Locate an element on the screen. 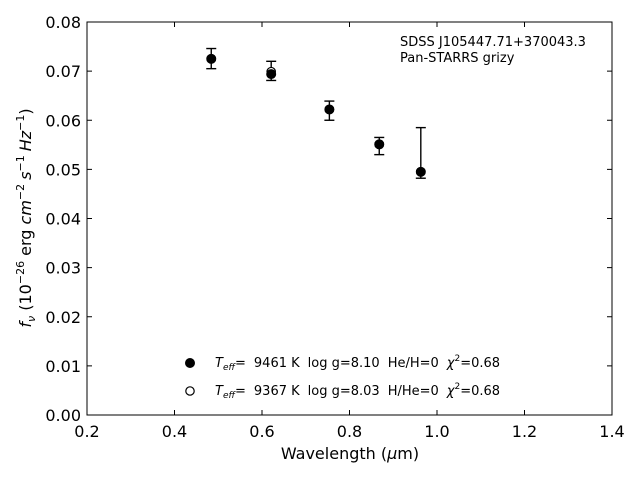 The image size is (640, 484). y-axis-label: fν (10−26 erg cm−2s−1Hz−1) is located at coordinates (26, 217).